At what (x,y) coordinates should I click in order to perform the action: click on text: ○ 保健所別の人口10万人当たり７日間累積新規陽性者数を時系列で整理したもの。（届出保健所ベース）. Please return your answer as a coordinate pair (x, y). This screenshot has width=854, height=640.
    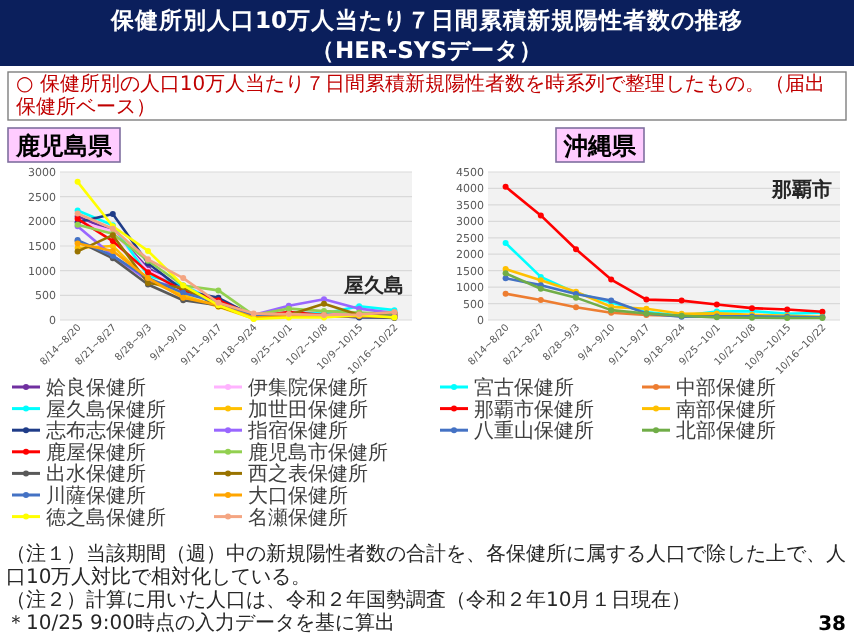
    Looking at the image, I should click on (421, 95).